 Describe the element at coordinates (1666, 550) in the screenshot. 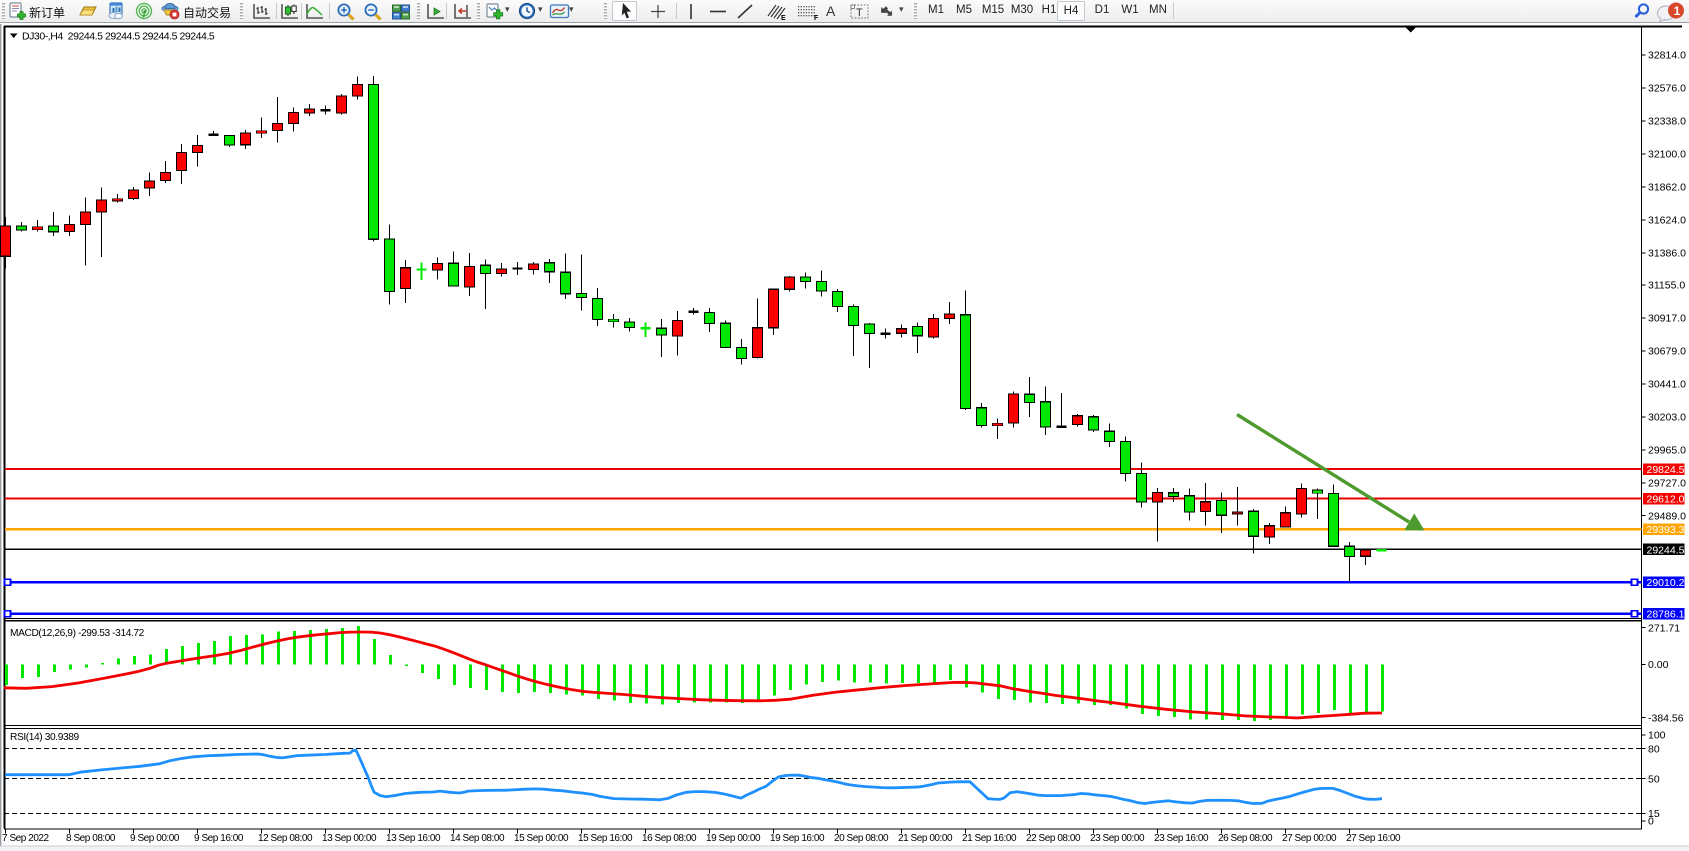

I see `svg-text: 29244.5` at that location.